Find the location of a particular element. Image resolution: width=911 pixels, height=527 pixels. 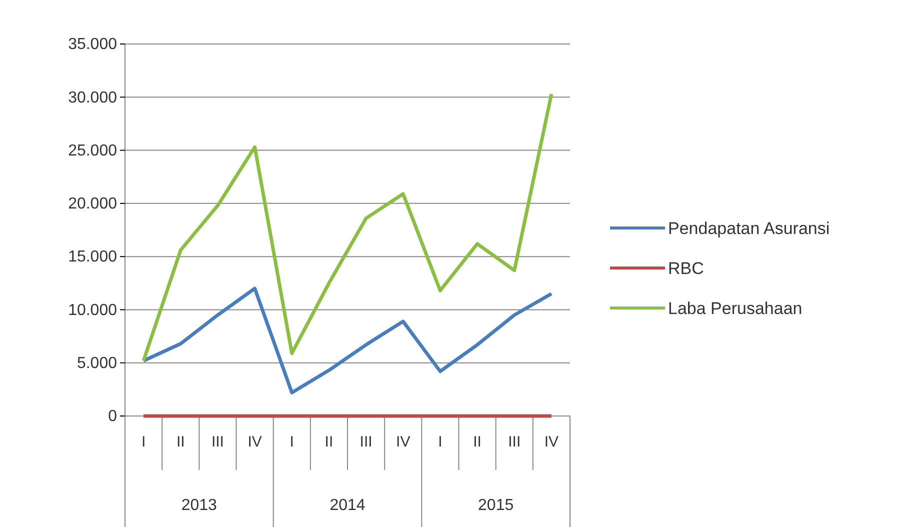

line-series is located at coordinates (348, 340).